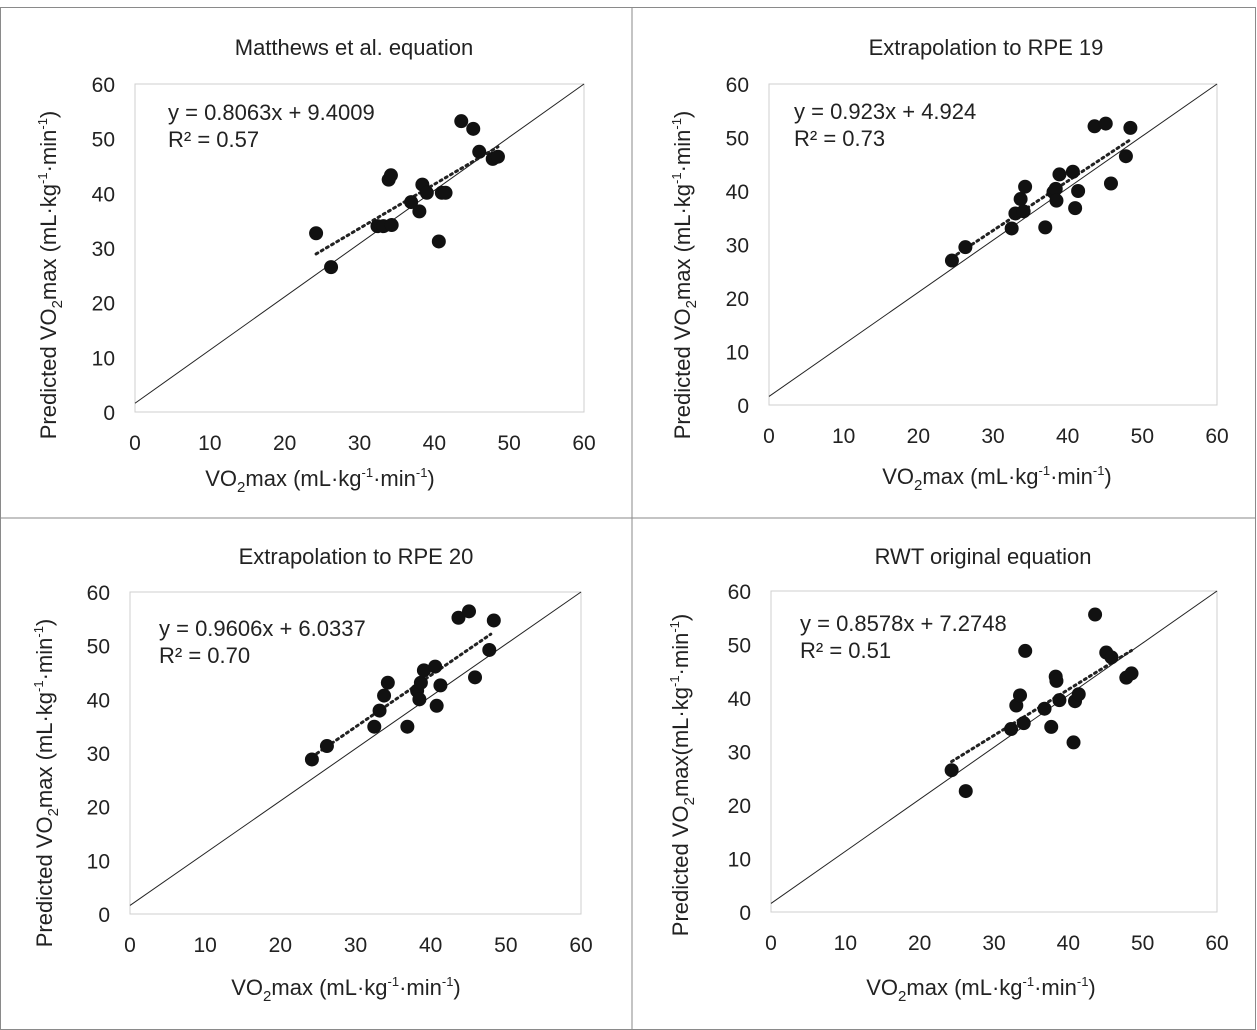  I want to click on y-tick-label: 10, so click(103, 358).